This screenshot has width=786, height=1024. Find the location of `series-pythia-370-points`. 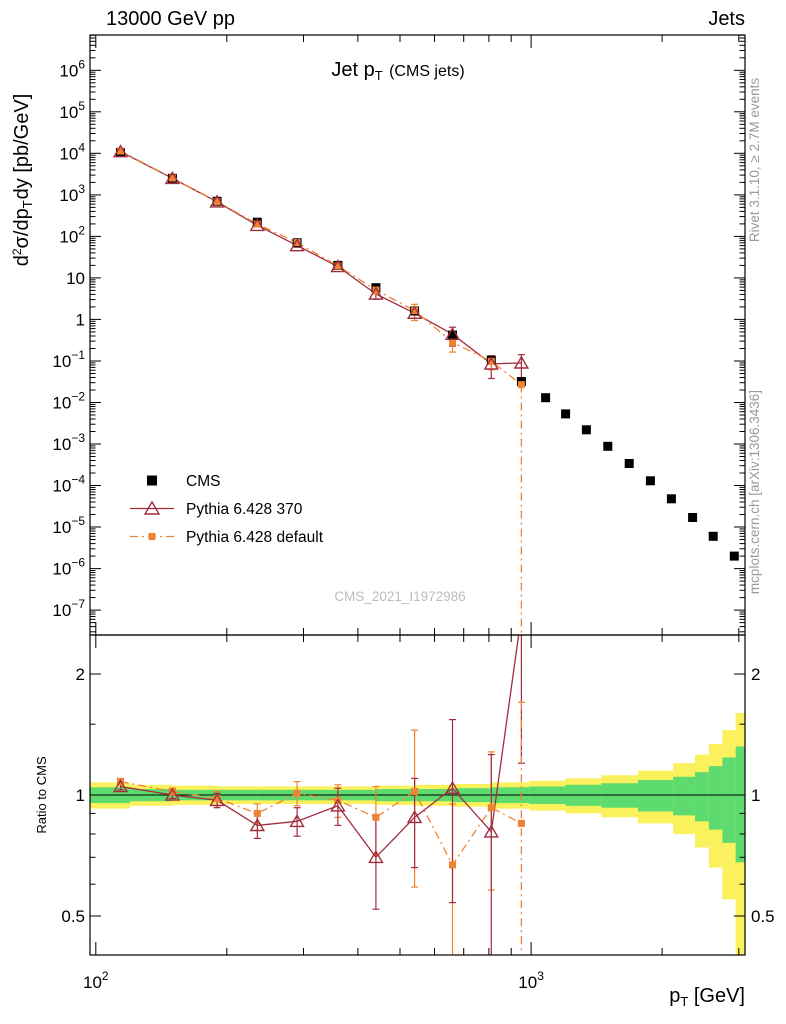

series-pythia-370-points is located at coordinates (321, 257).